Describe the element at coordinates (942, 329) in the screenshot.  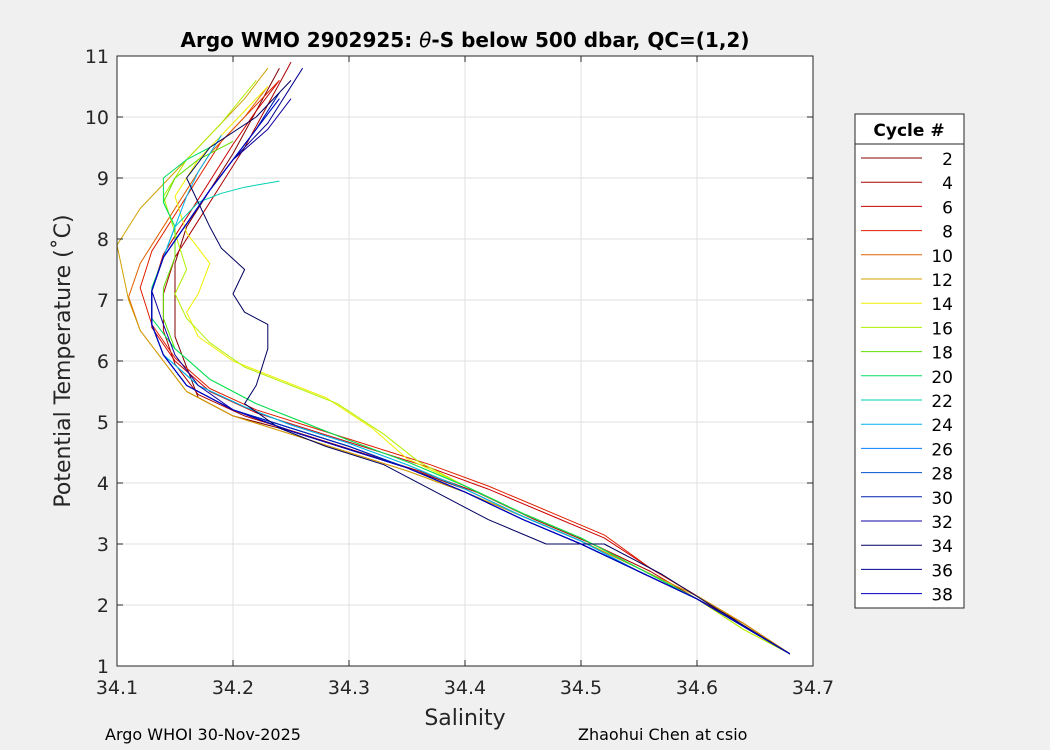
I see `legend-label: 16` at that location.